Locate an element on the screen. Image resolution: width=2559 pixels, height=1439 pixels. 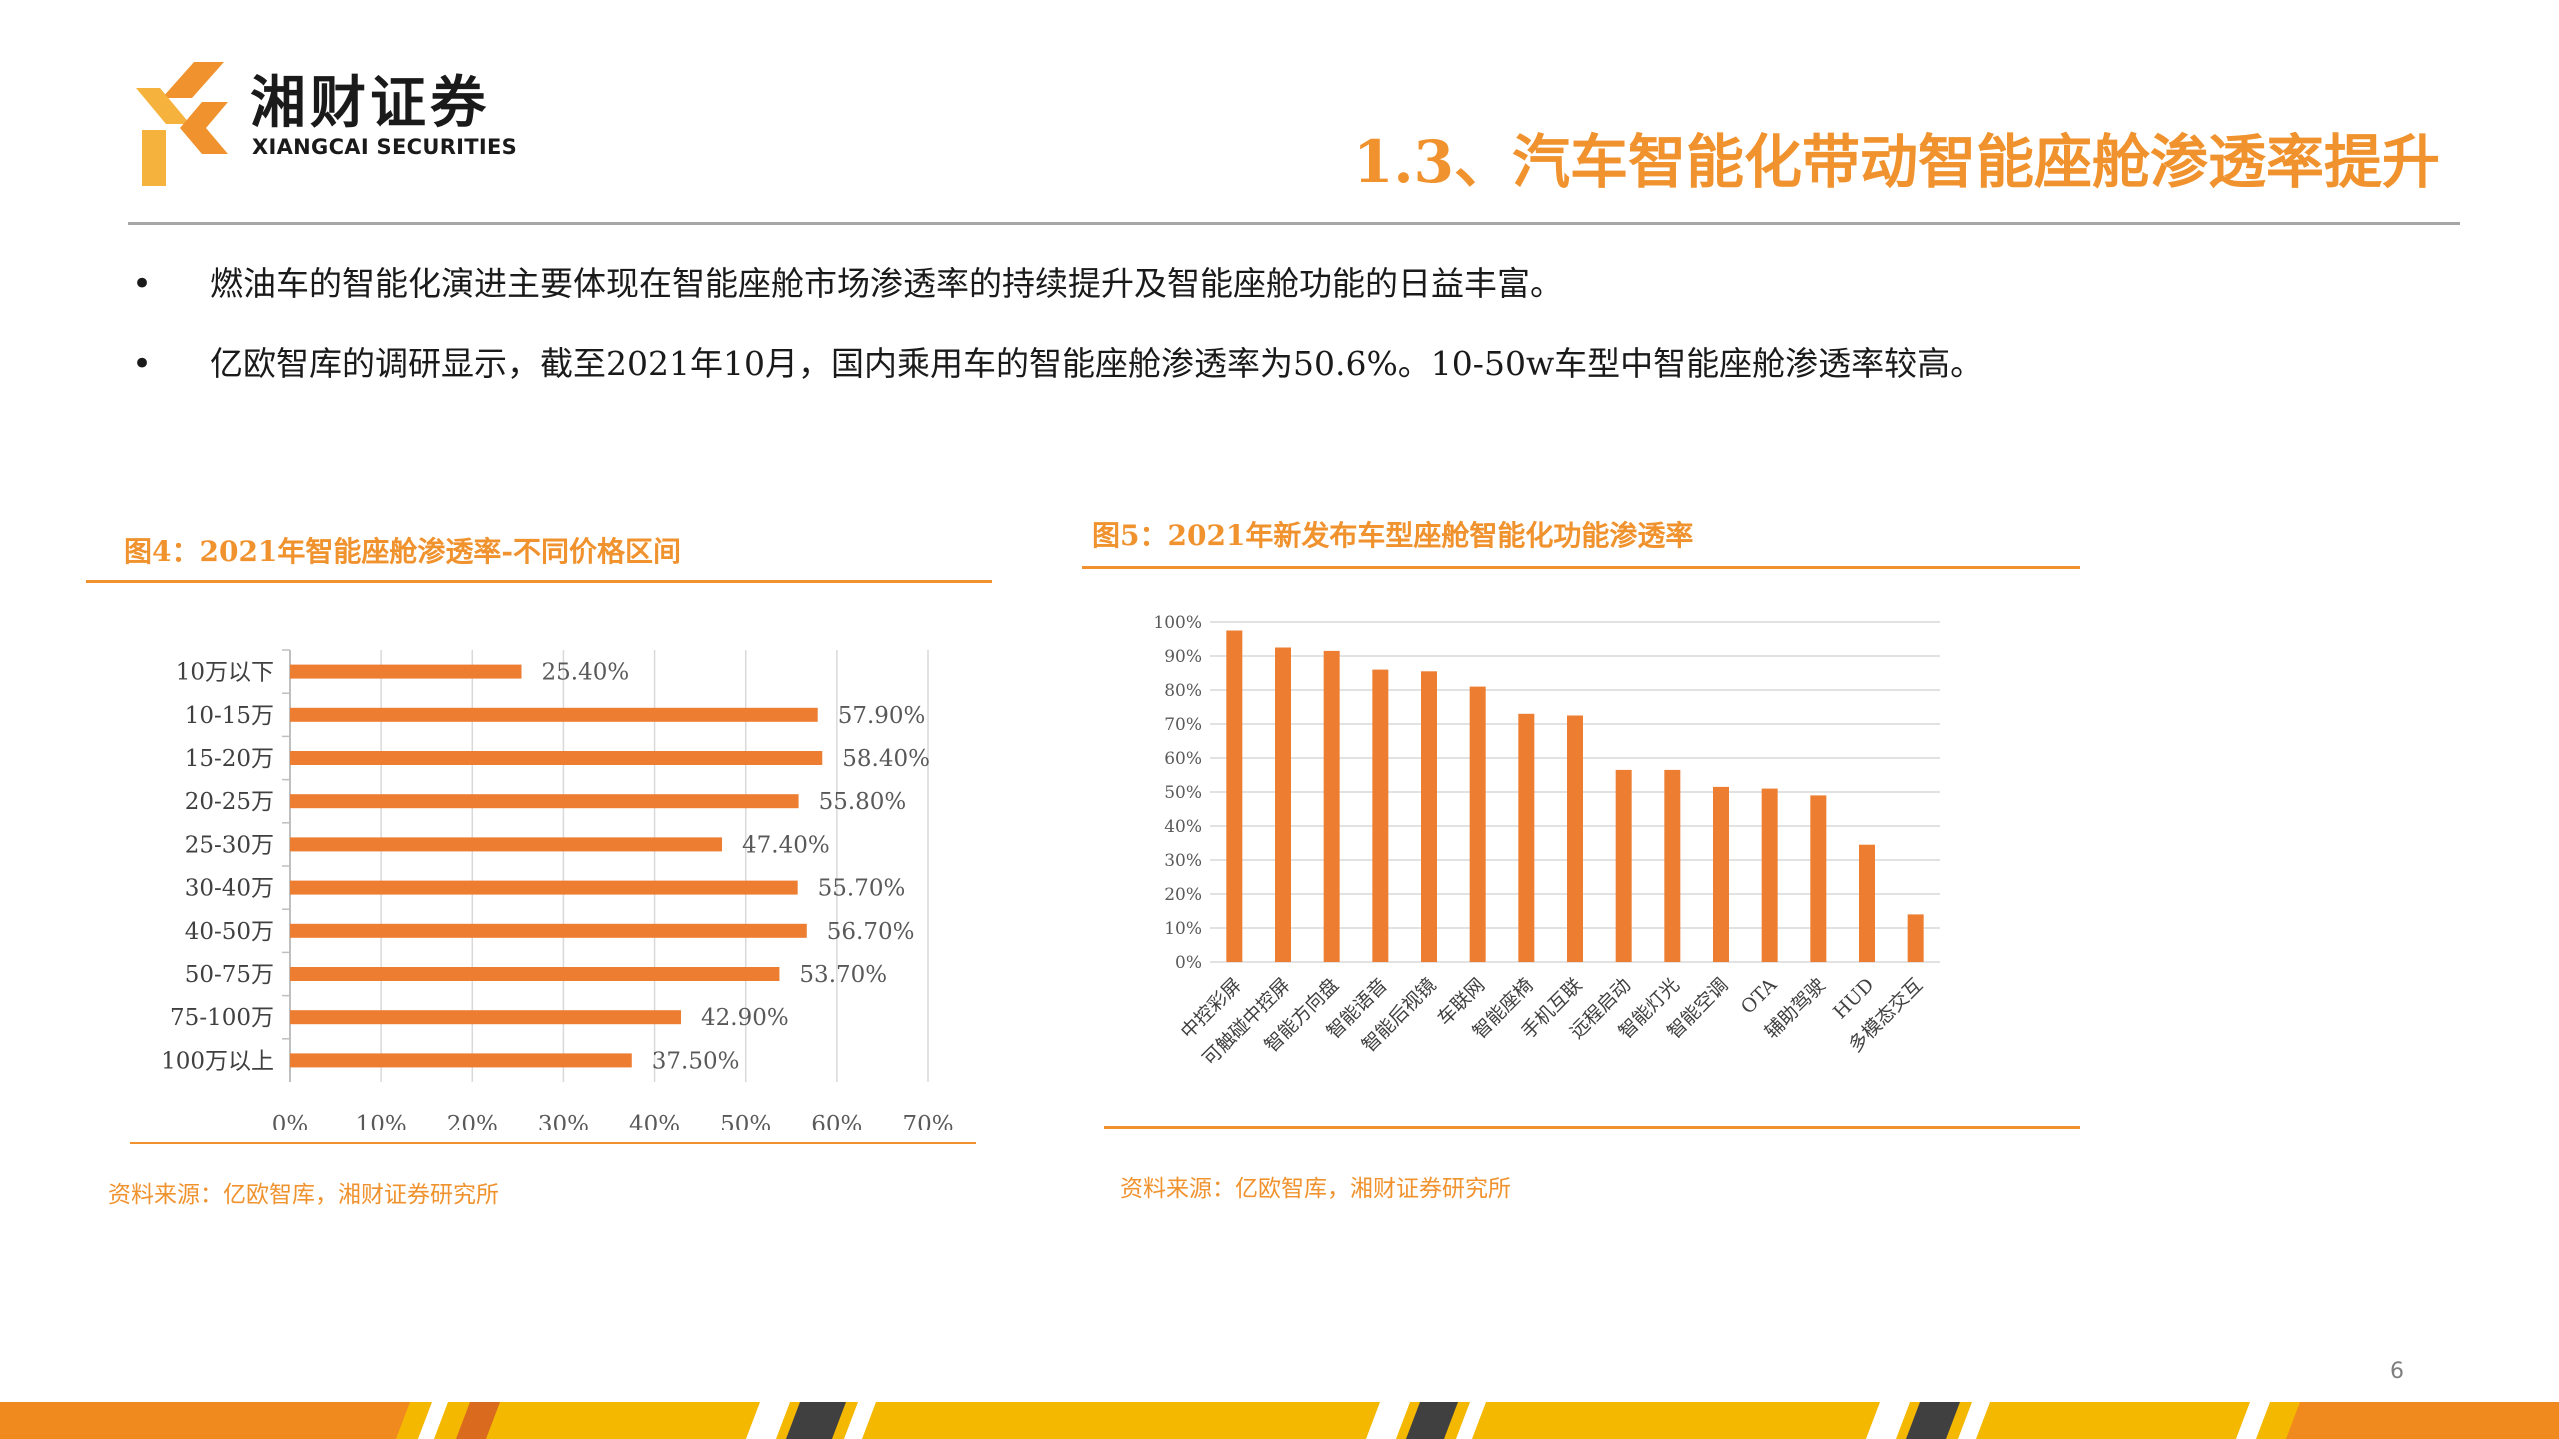
fig4-category-label: 100万以上 is located at coordinates (217, 1061).